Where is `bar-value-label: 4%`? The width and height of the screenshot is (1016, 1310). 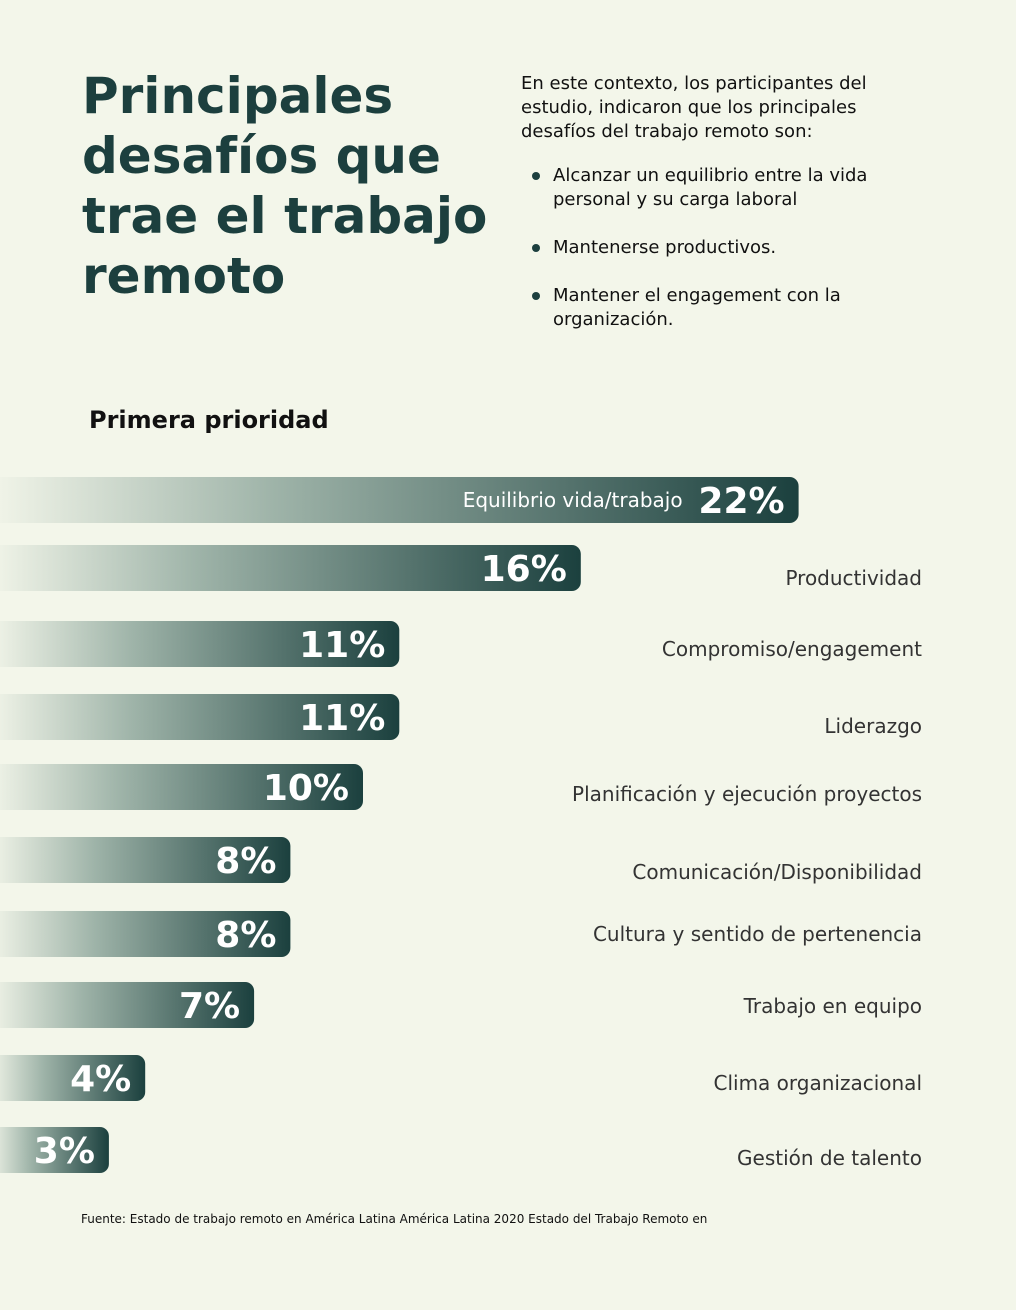
bar-value-label: 4% is located at coordinates (100, 1079).